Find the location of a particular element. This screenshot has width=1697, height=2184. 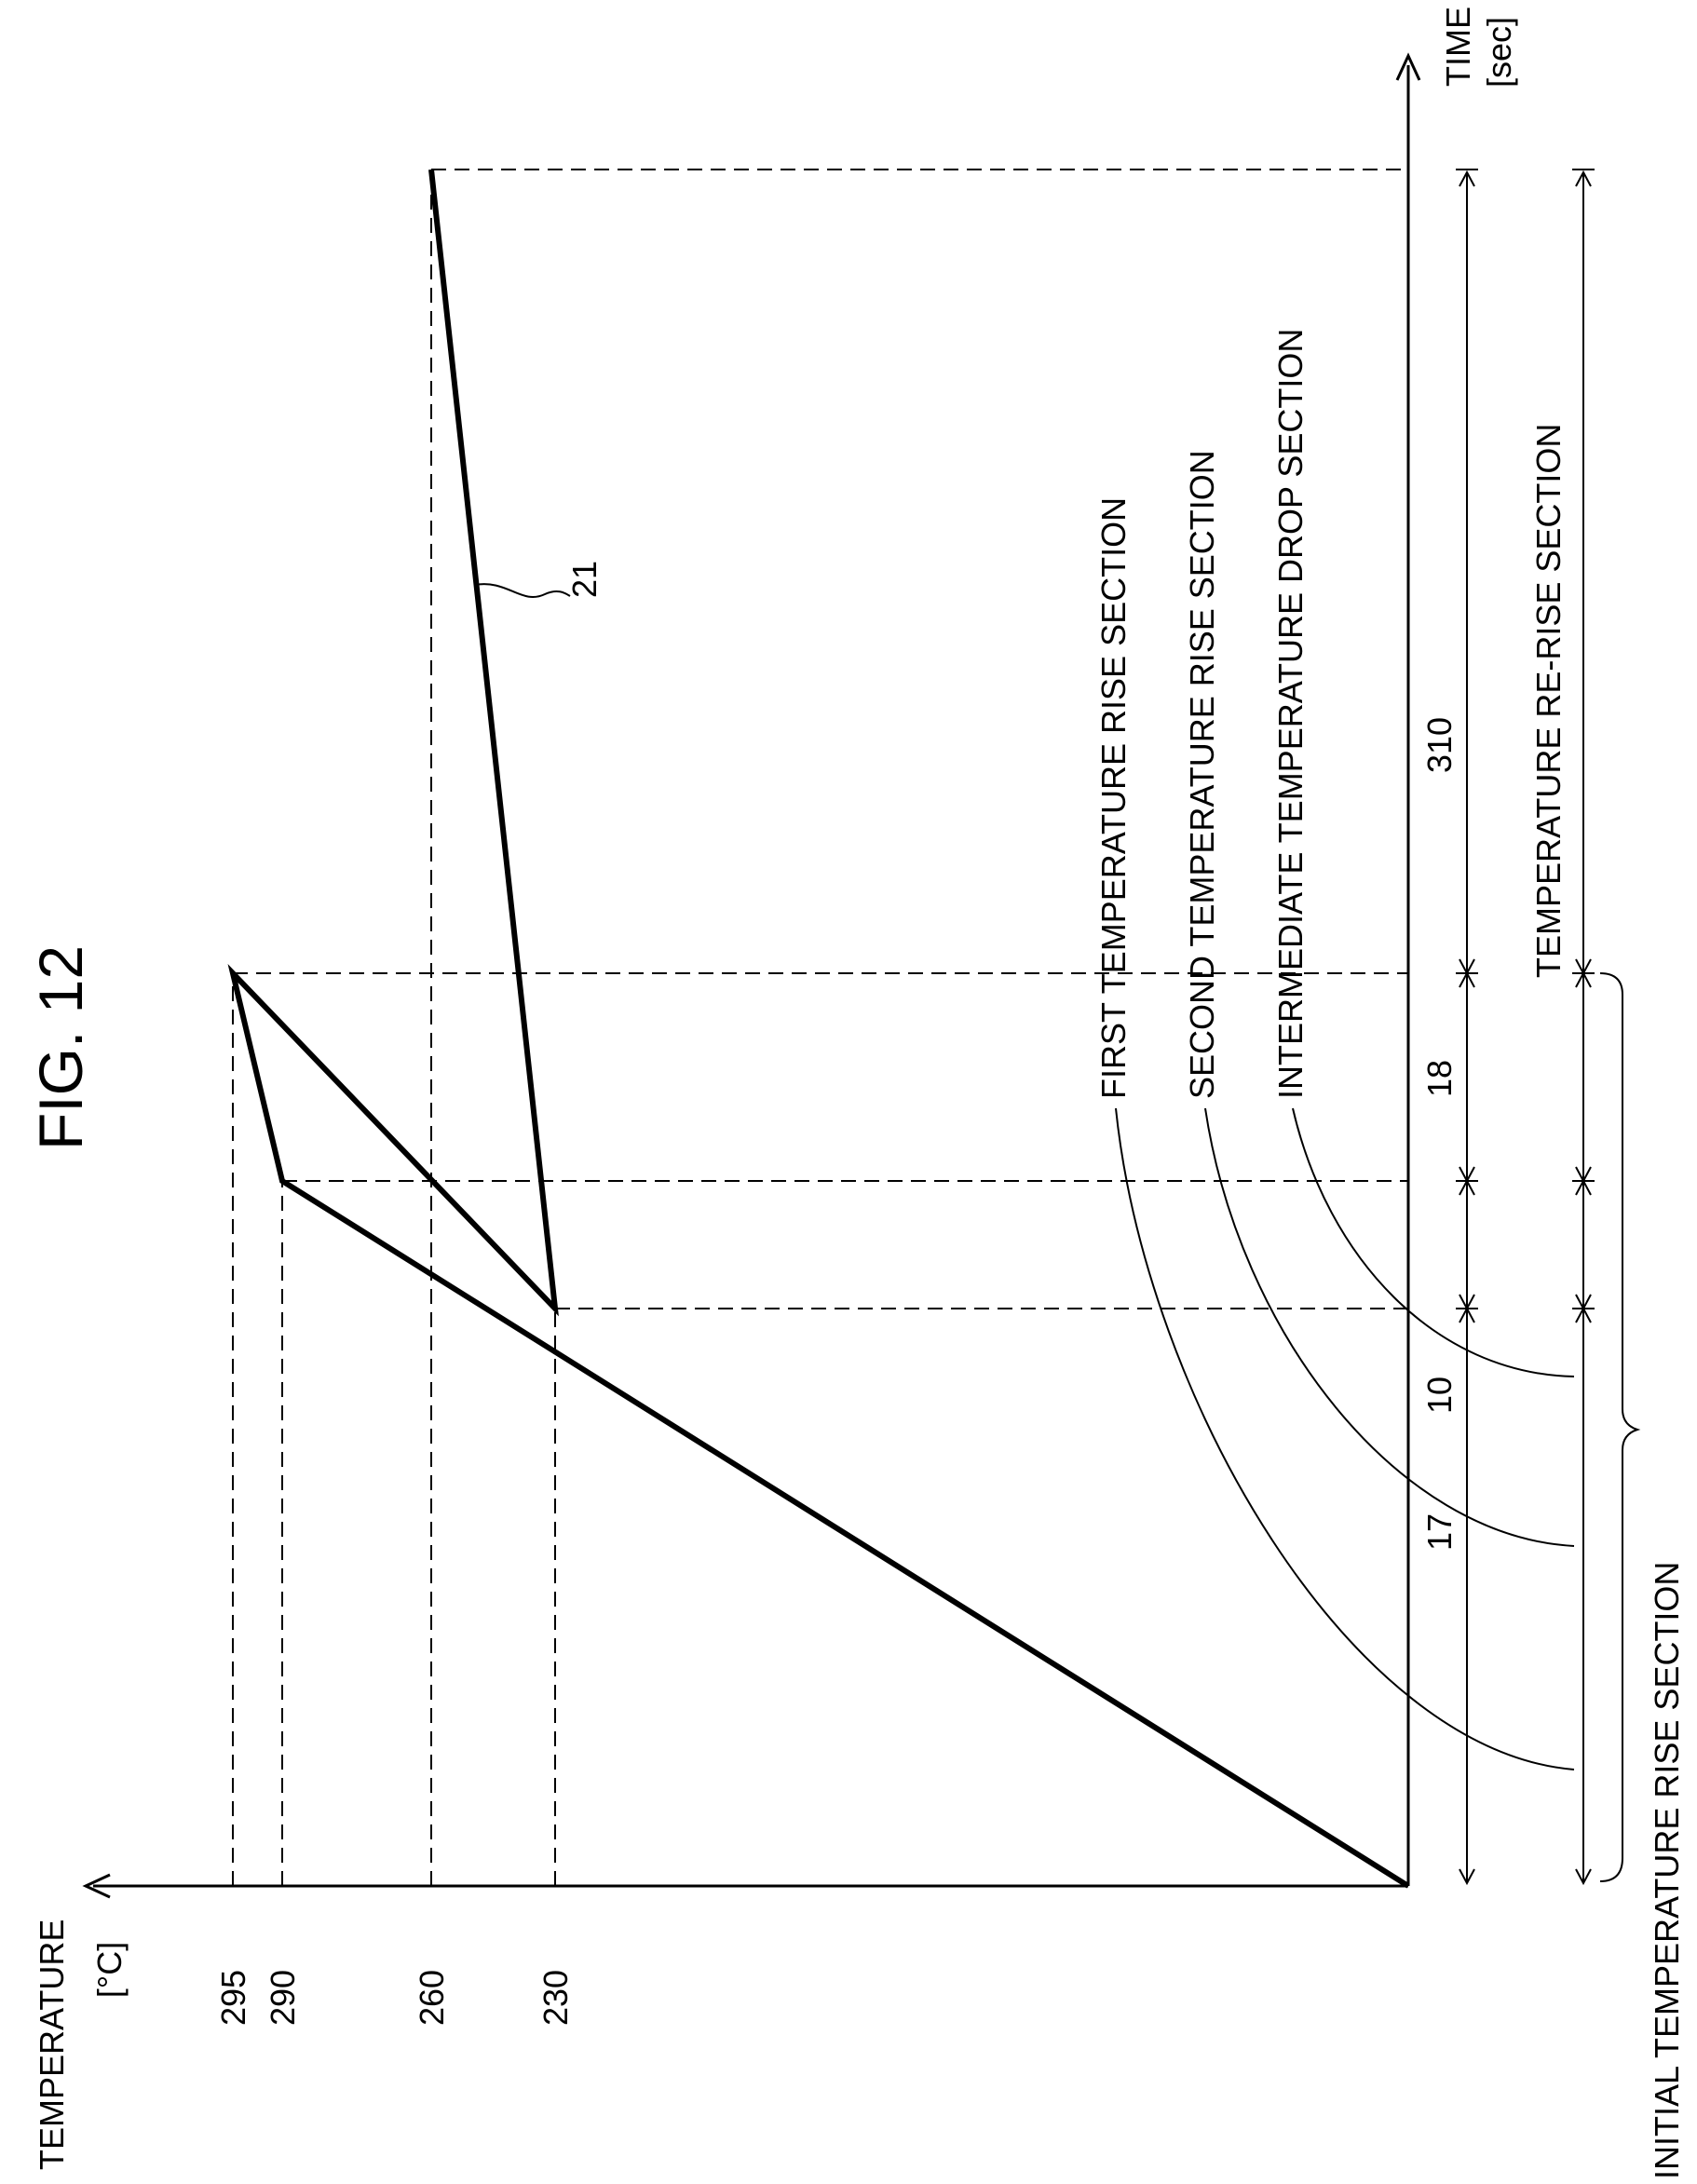

temperature-axis-unit: [°C] is located at coordinates (109, 1970).